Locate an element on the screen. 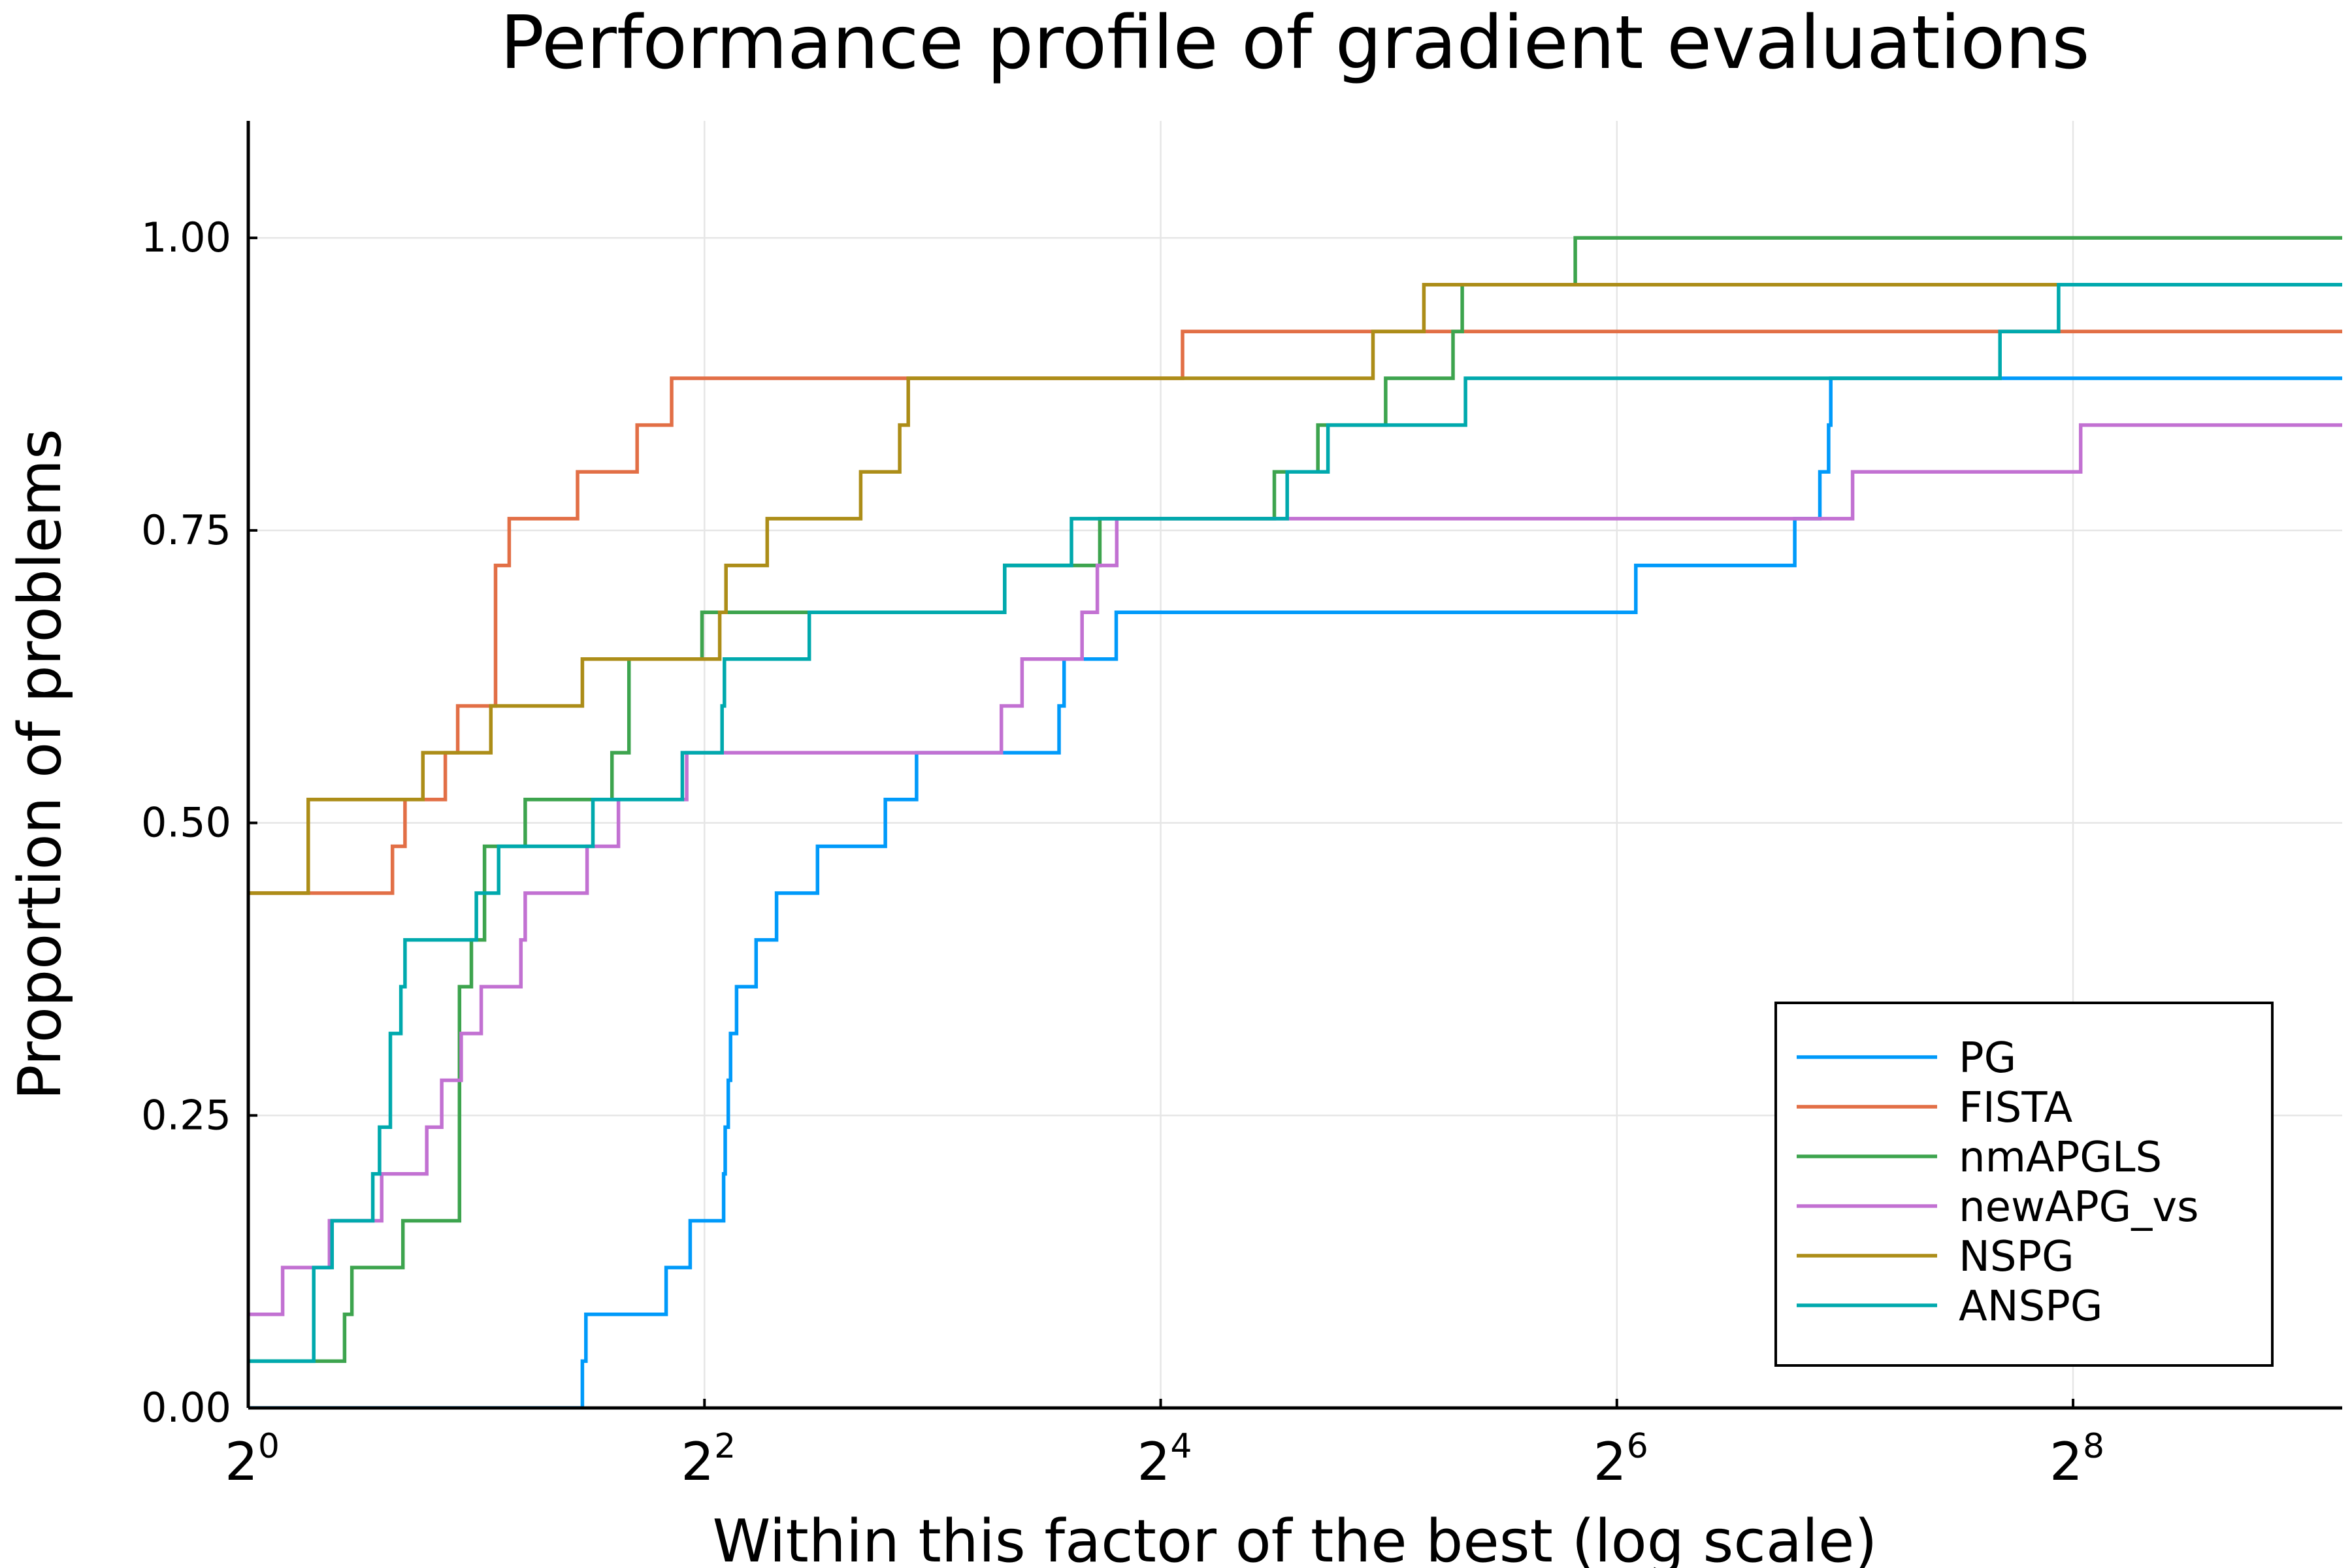 The height and width of the screenshot is (1568, 2352). legend-label: newAPG_vs is located at coordinates (2078, 1207).